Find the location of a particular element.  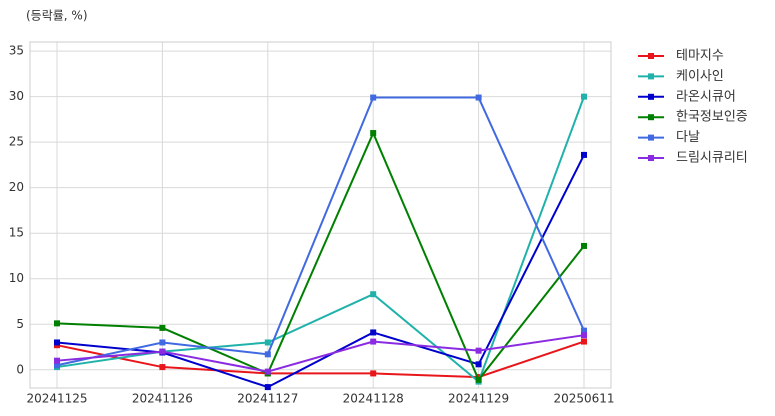

legend-label: 라온시큐어 is located at coordinates (706, 96).